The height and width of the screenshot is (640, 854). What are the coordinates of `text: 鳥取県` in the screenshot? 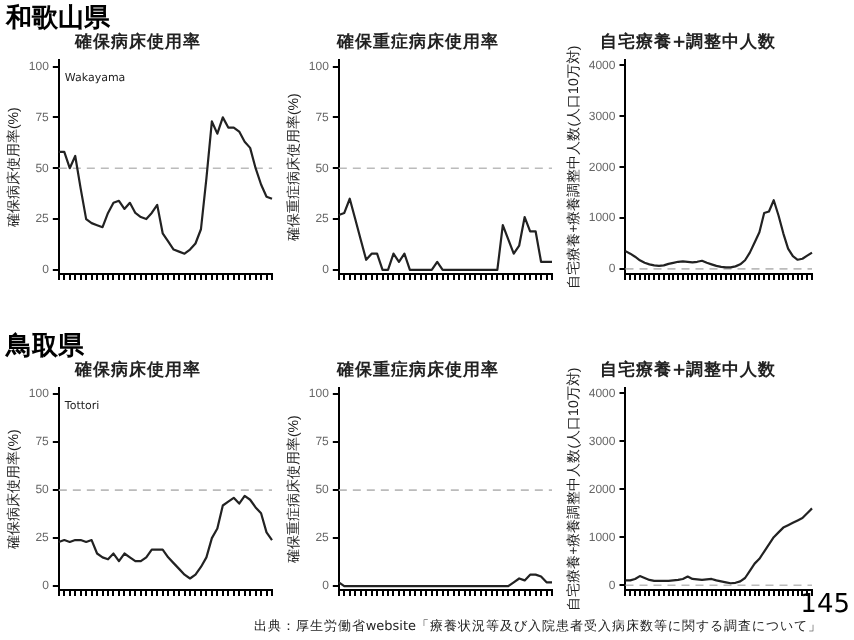 It's located at (45, 346).